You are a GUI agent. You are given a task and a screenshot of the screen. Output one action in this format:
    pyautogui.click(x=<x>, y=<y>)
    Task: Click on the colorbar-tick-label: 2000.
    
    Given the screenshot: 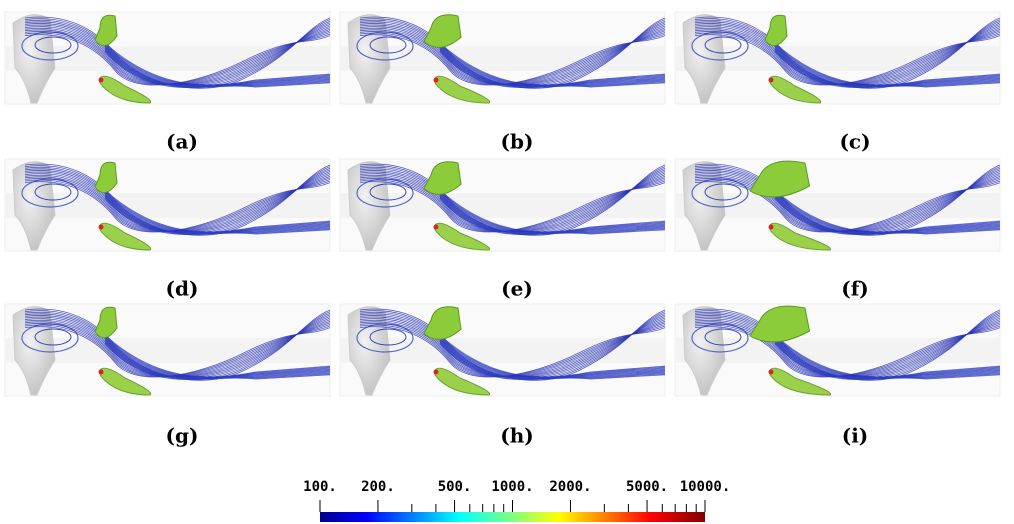 What is the action you would take?
    pyautogui.click(x=570, y=487)
    